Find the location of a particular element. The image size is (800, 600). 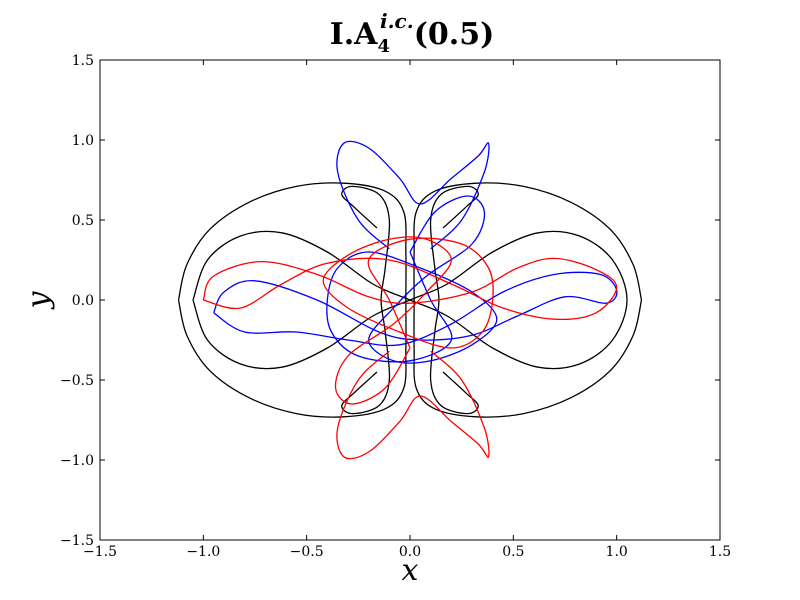

x-axis-label: x is located at coordinates (410, 570).